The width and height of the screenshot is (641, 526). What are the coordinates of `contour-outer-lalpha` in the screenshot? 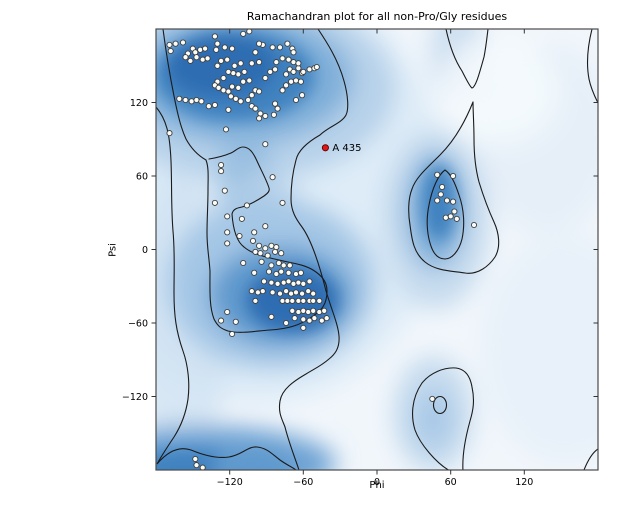 It's located at (454, 187).